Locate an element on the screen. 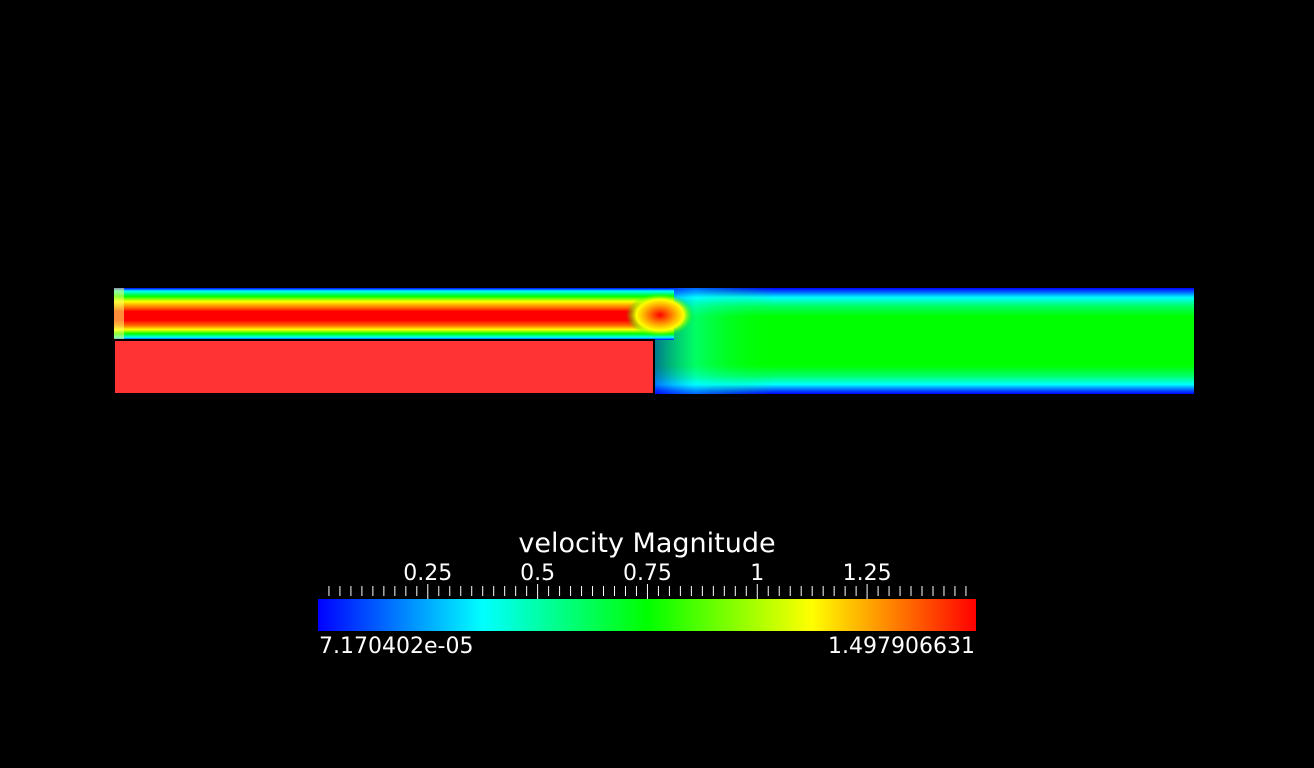 The image size is (1314, 768). legend-title: velocity Magnitude is located at coordinates (647, 543).